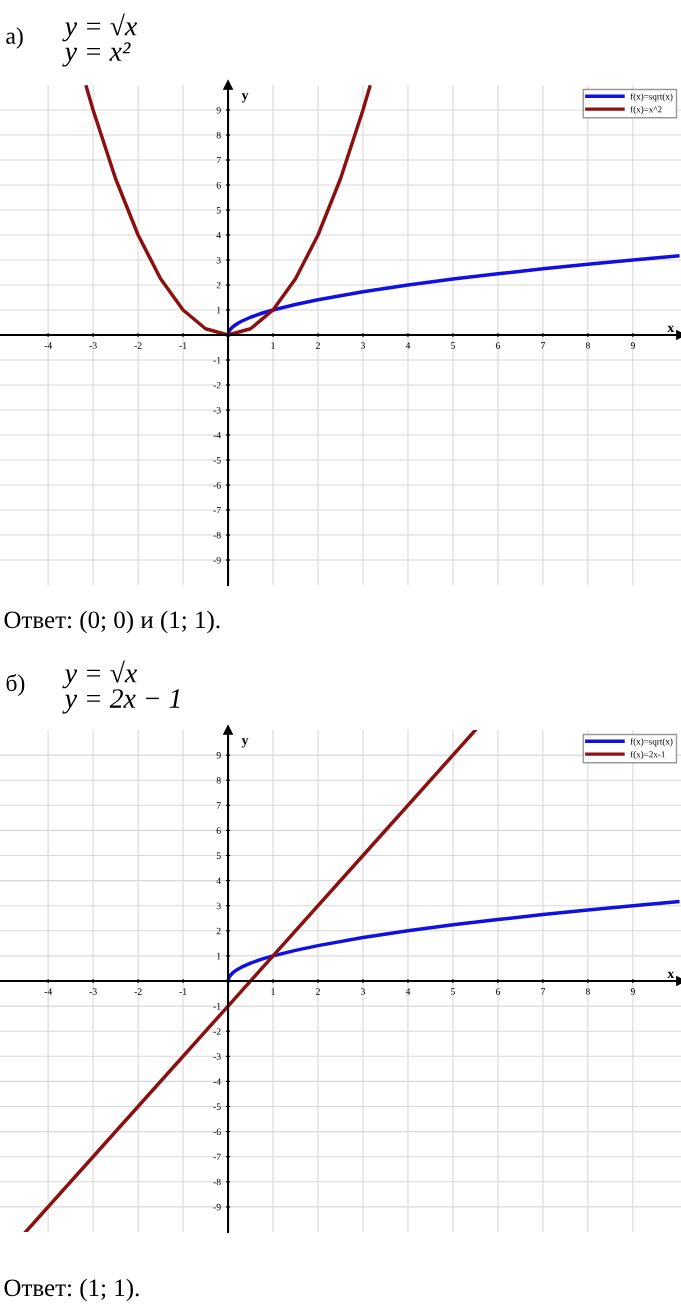 The width and height of the screenshot is (681, 1313). I want to click on chart-subtitle: y = √x y = x², so click(100, 40).